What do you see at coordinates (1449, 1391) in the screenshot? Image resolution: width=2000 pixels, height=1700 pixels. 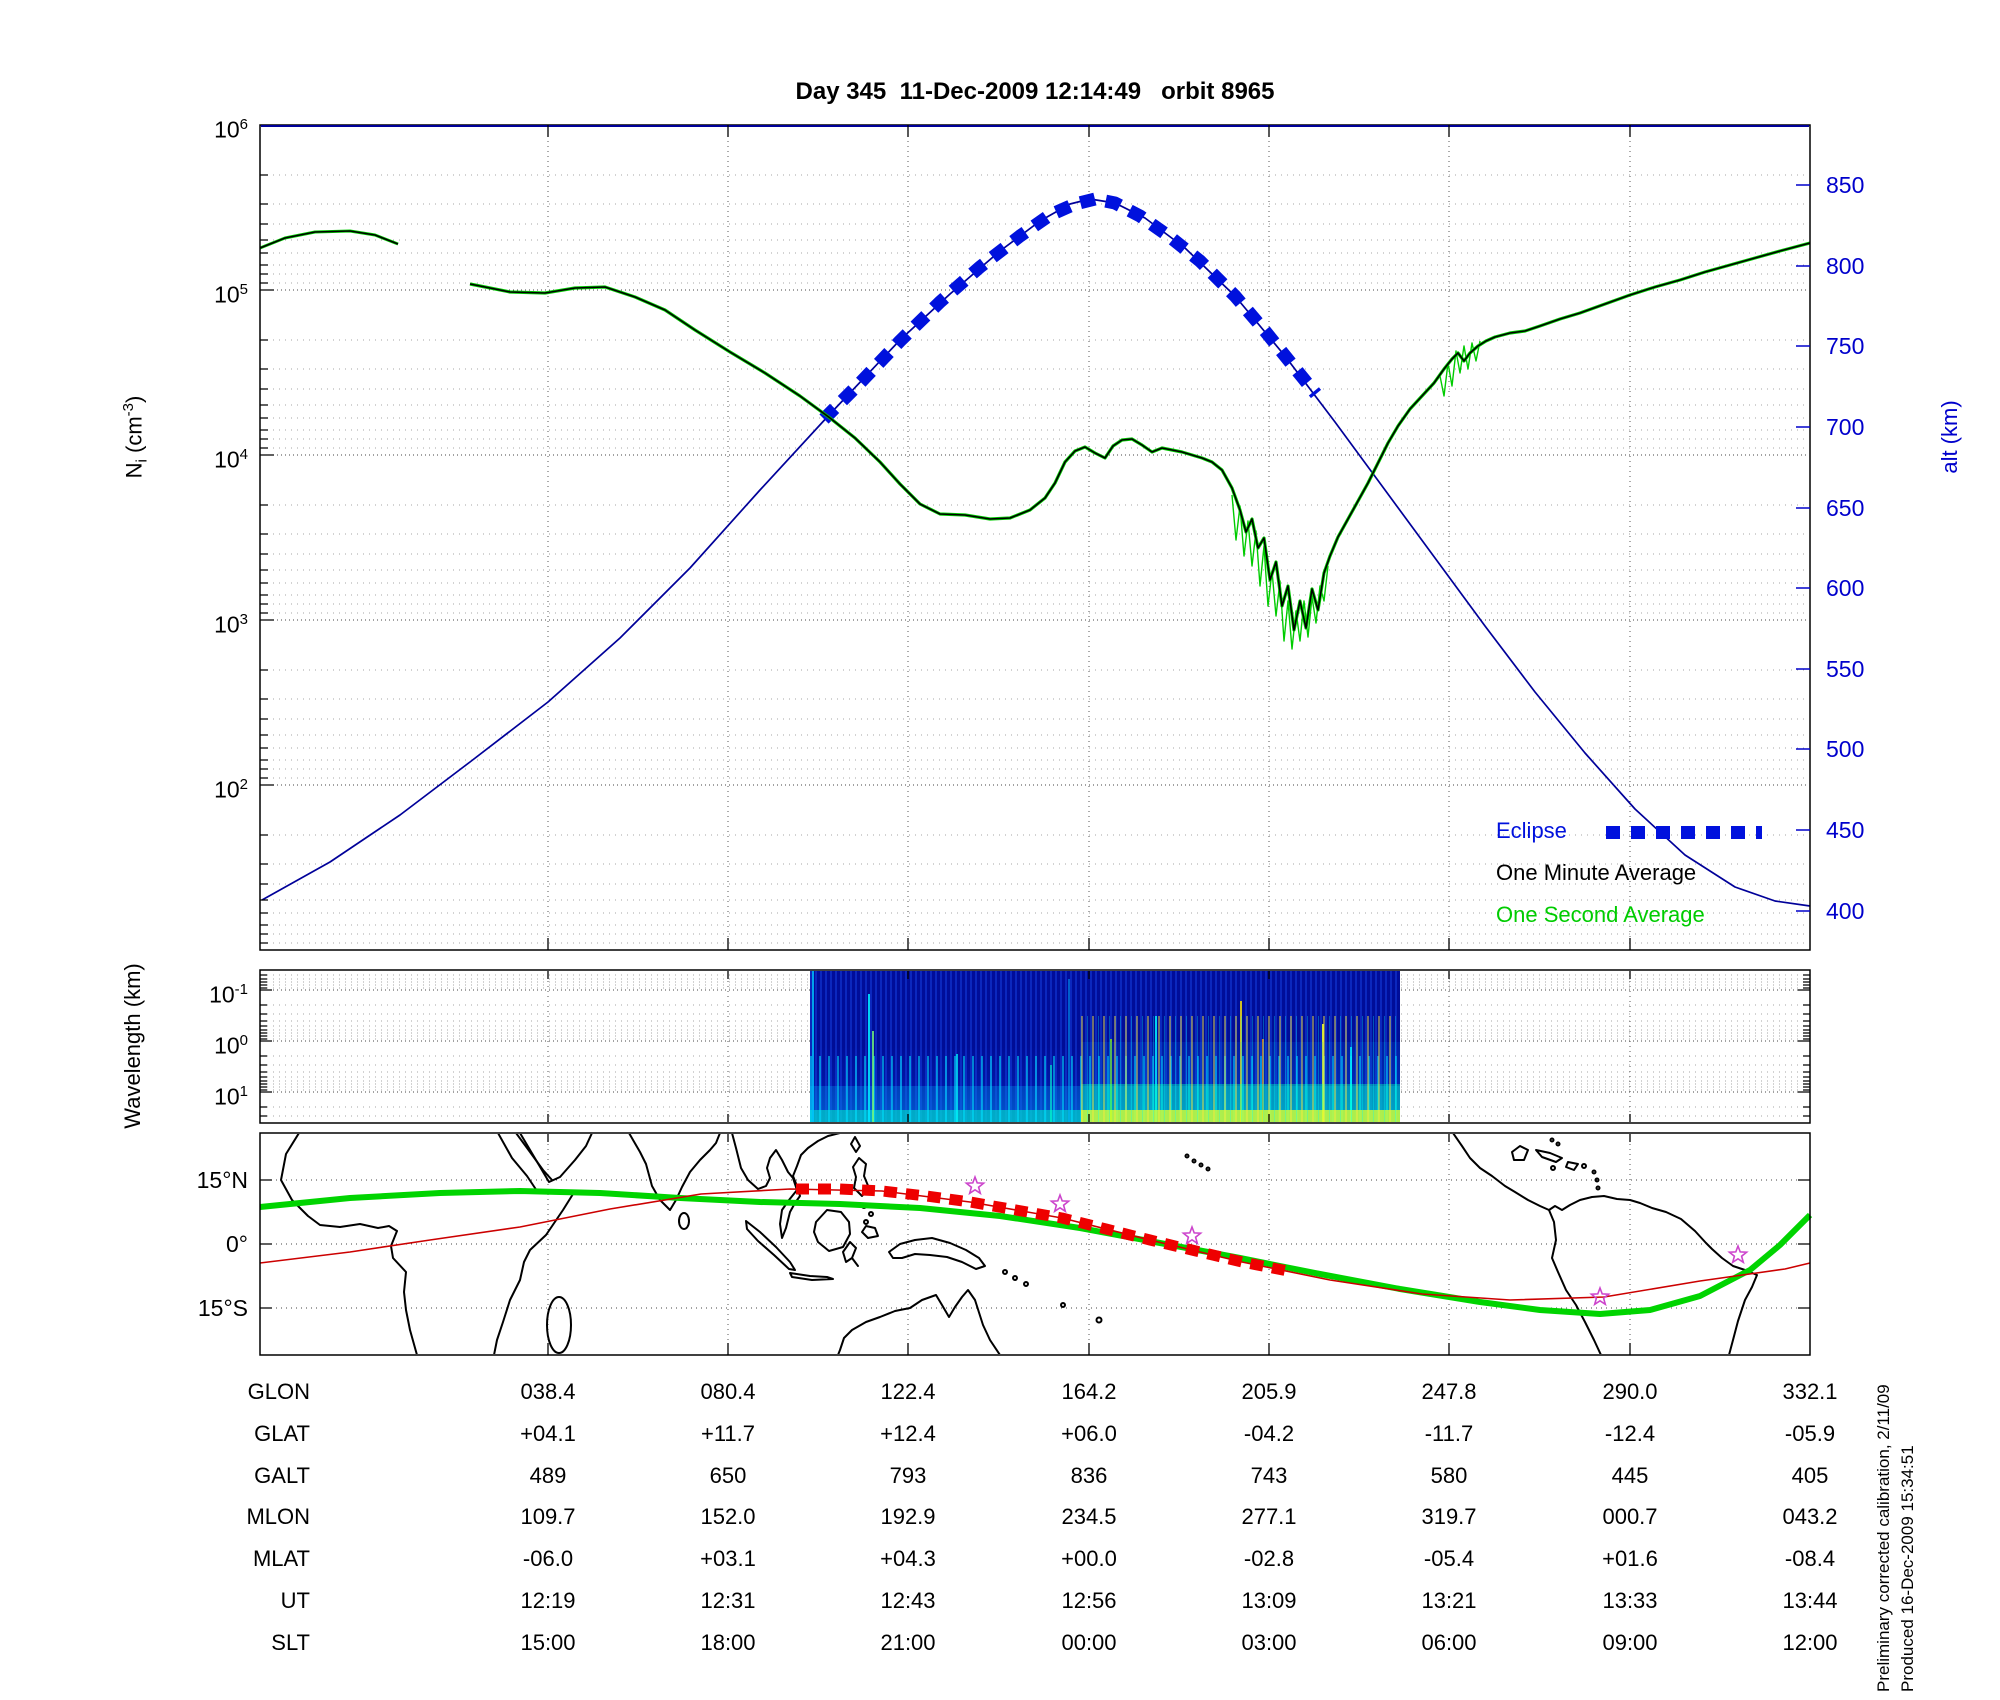 I see `table-cell: 247.8` at bounding box center [1449, 1391].